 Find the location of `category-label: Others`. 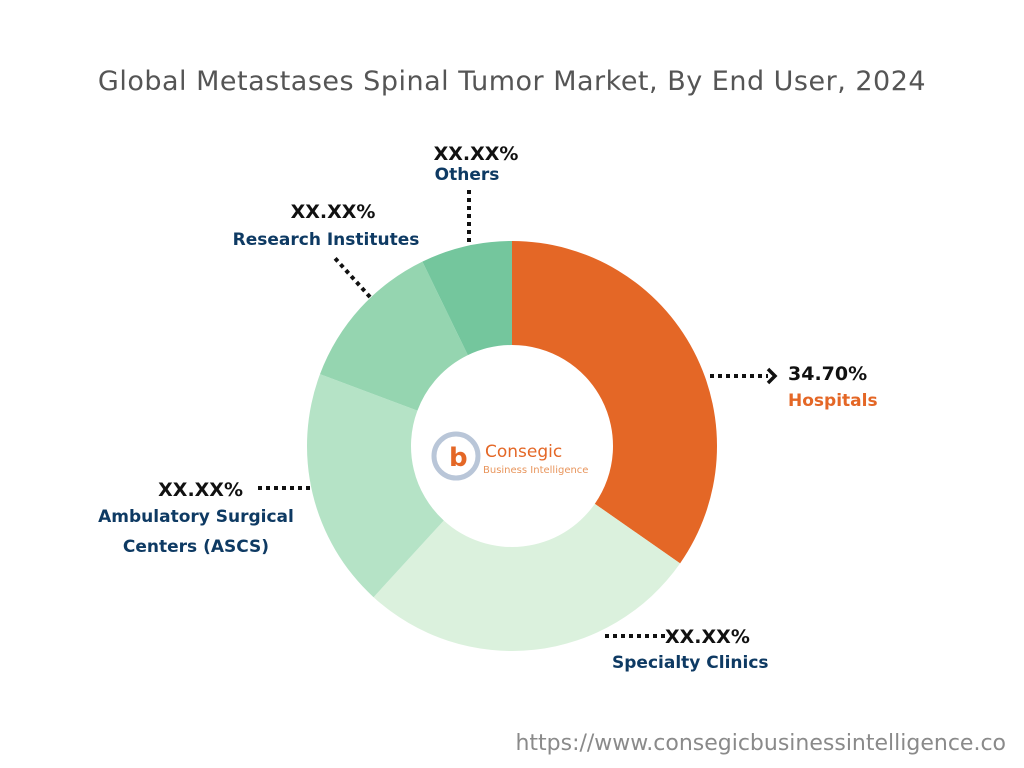

category-label: Others is located at coordinates (467, 175).